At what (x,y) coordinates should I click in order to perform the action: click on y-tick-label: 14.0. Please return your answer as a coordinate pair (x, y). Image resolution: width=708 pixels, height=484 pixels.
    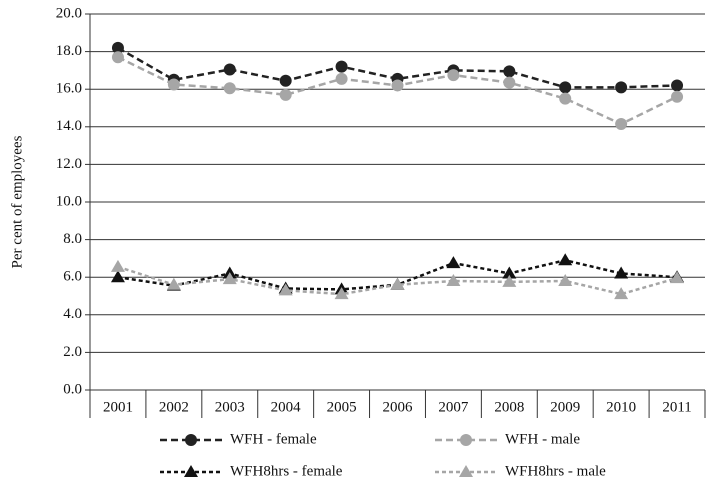
    Looking at the image, I should click on (69, 126).